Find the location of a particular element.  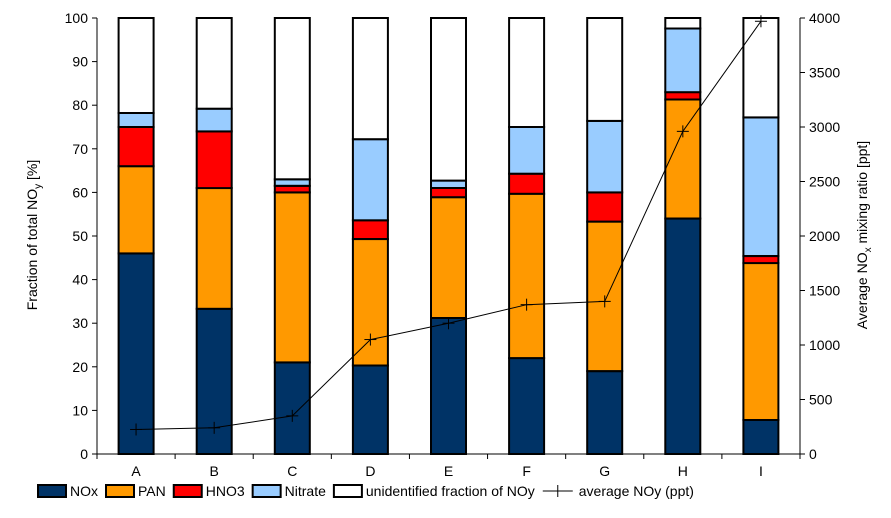

y2-axis-title: Average NOx mixing ratio [ppt] is located at coordinates (864, 235).